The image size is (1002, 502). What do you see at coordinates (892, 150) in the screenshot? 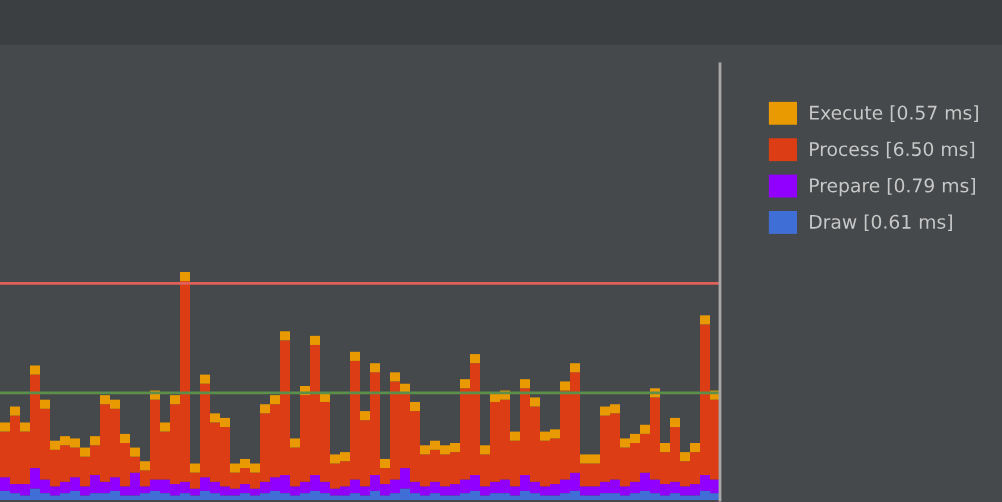
I see `legend-label: Process [6.50 ms]` at bounding box center [892, 150].